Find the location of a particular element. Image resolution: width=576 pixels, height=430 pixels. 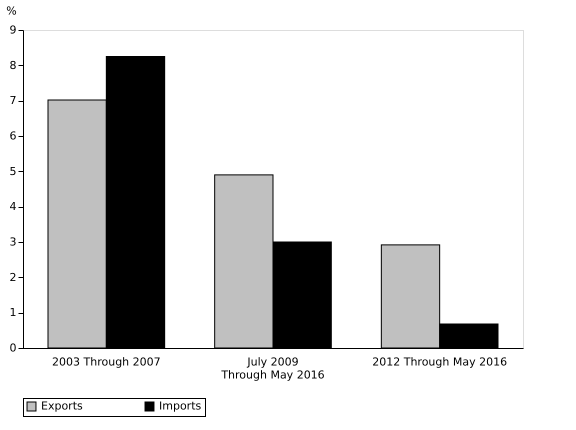

y-tick-label: 2 is located at coordinates (13, 277).